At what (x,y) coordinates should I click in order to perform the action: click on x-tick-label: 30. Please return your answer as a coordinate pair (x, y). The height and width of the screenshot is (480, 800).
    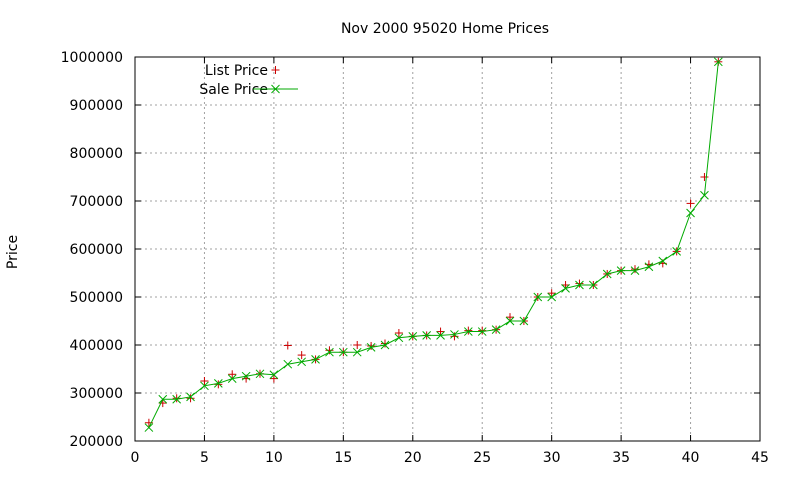
    Looking at the image, I should click on (552, 458).